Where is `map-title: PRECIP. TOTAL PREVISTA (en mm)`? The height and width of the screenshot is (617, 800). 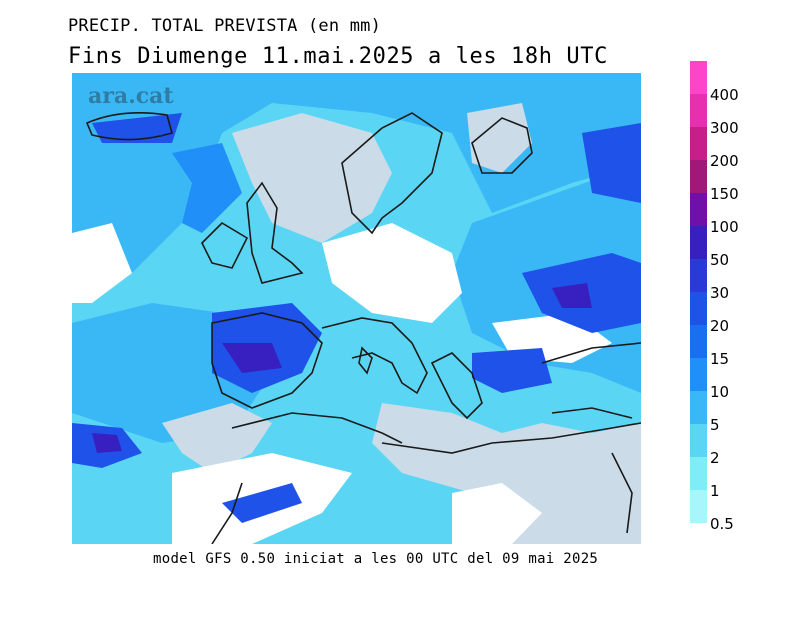 map-title: PRECIP. TOTAL PREVISTA (en mm) is located at coordinates (225, 26).